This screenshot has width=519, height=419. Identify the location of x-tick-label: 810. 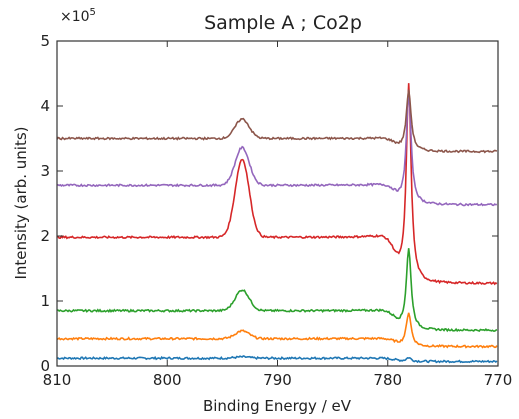
(57, 380).